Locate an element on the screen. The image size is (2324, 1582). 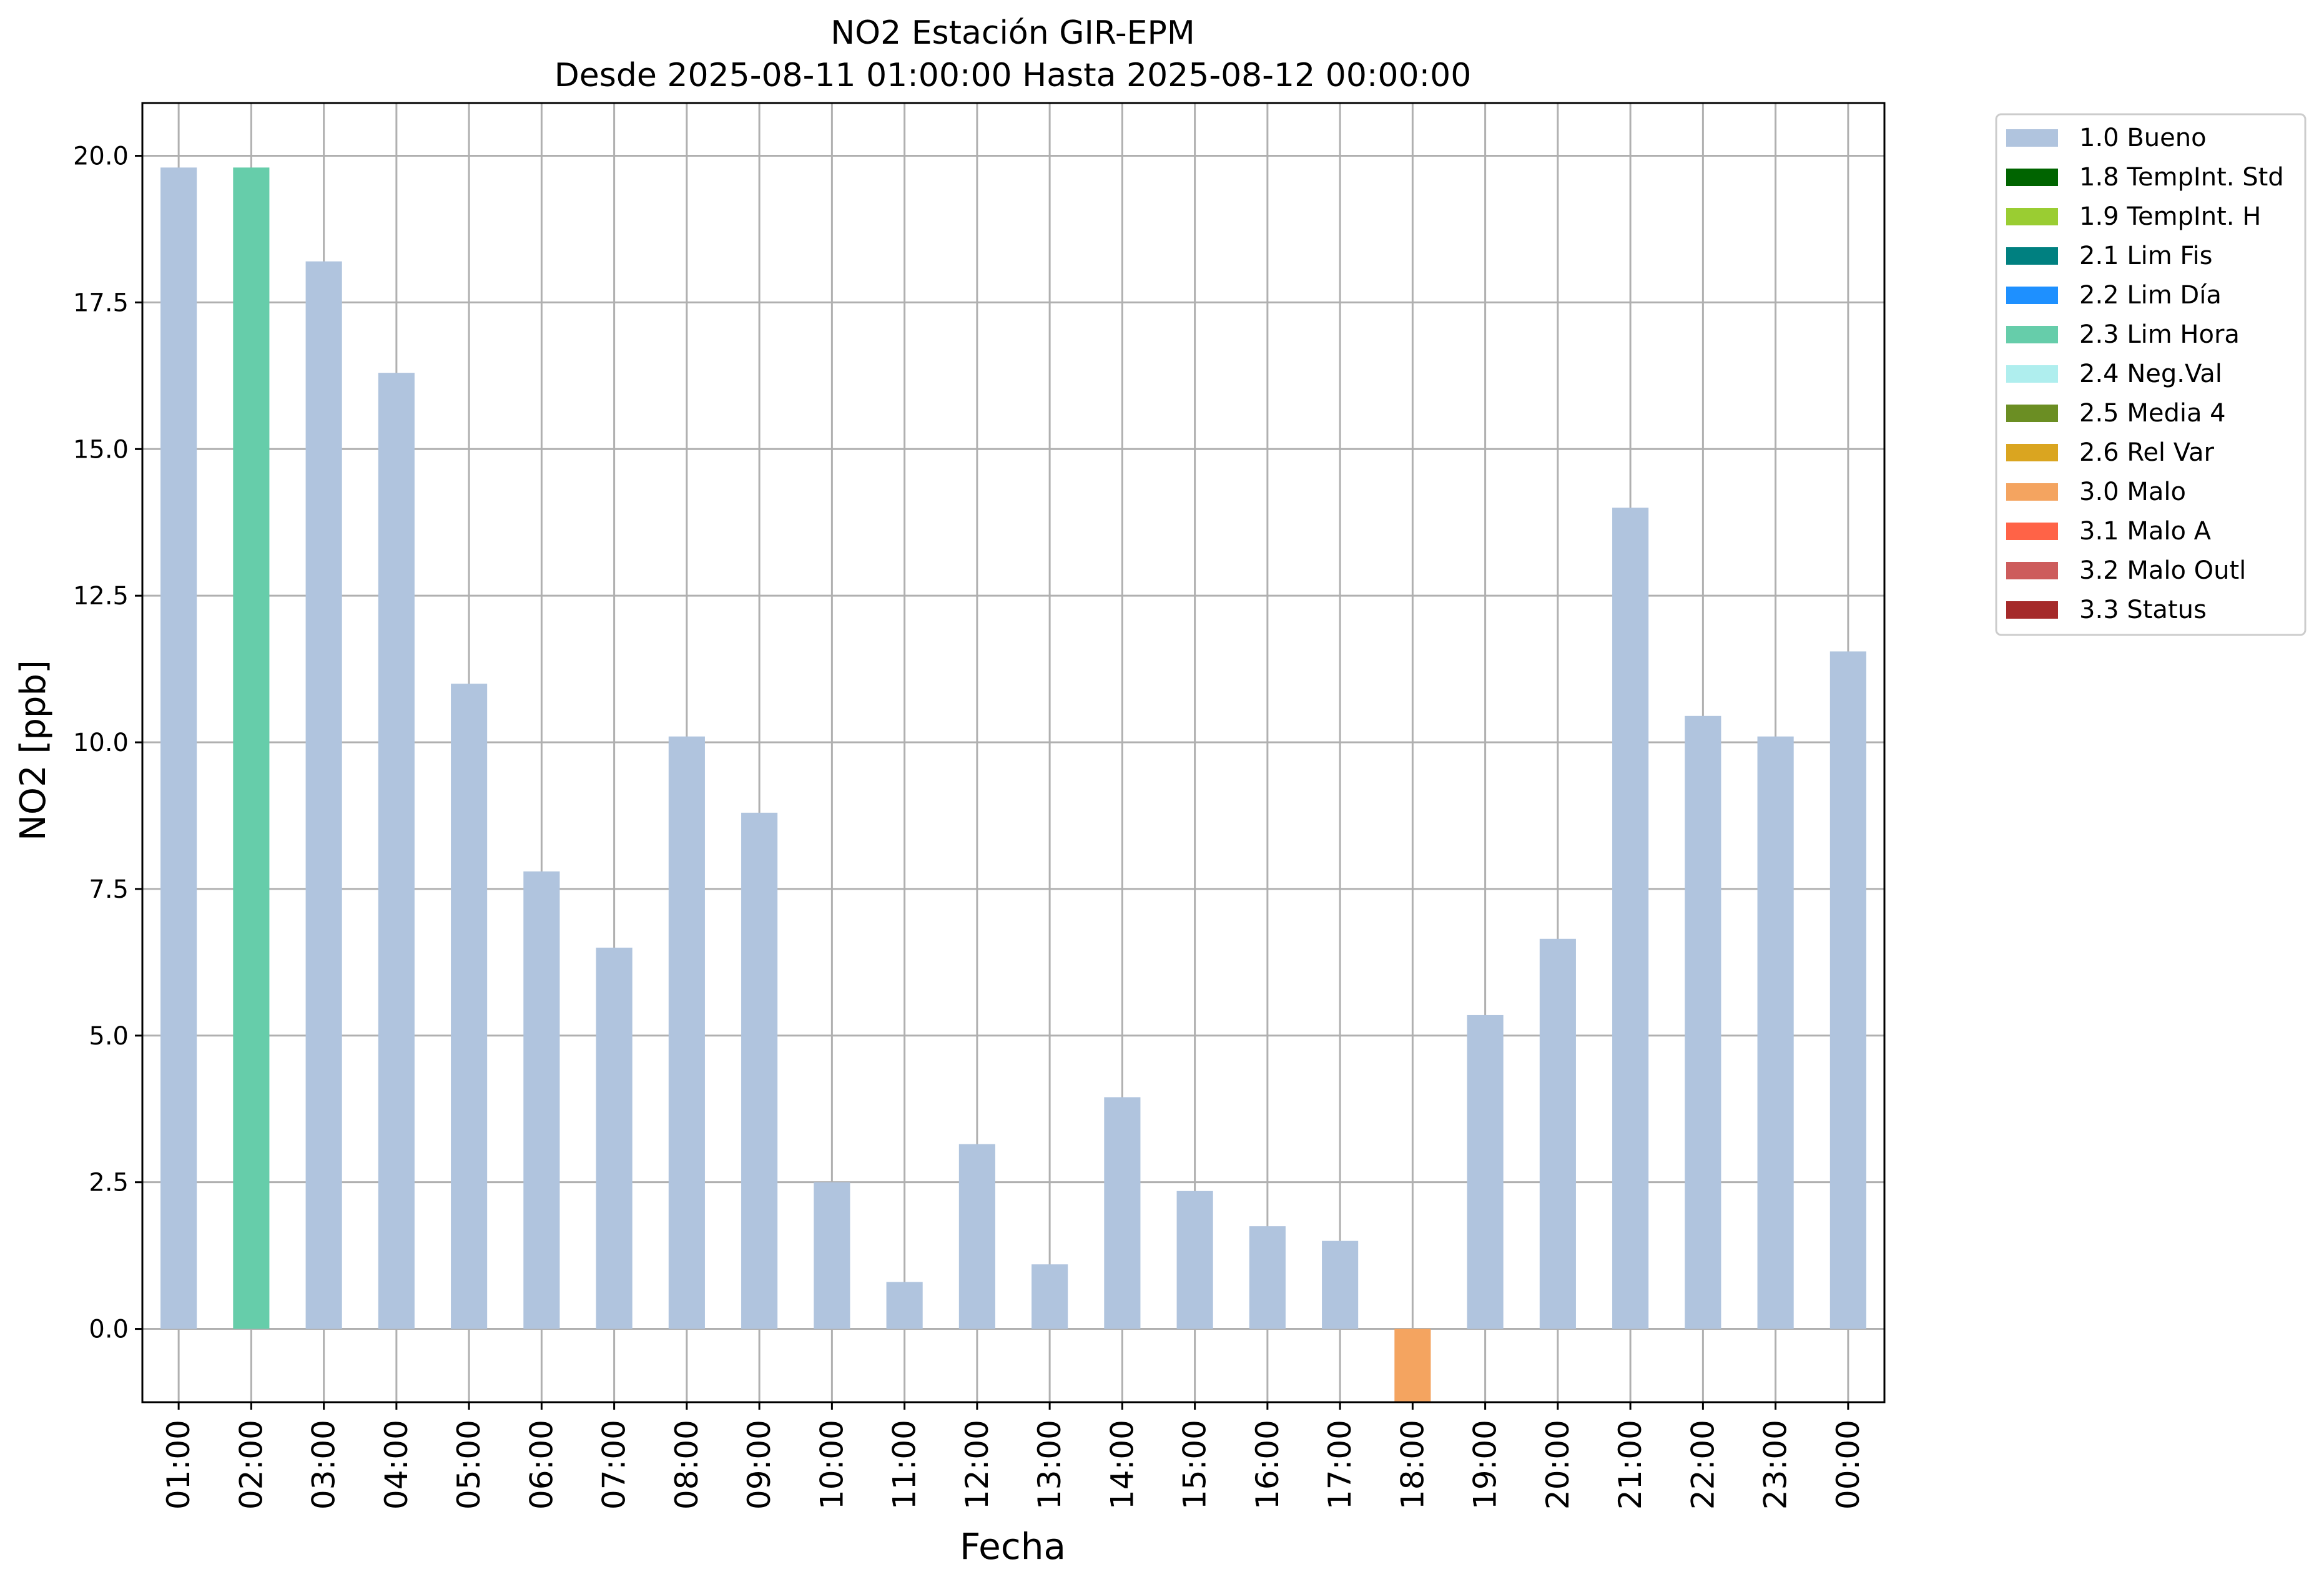
x-tick-label: 03:00 is located at coordinates (324, 1465).